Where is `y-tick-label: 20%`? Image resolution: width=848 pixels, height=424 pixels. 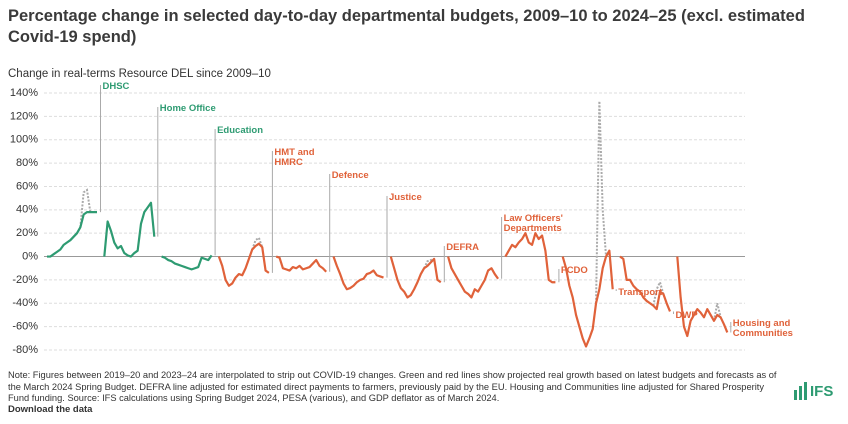
y-tick-label: 20% is located at coordinates (27, 233).